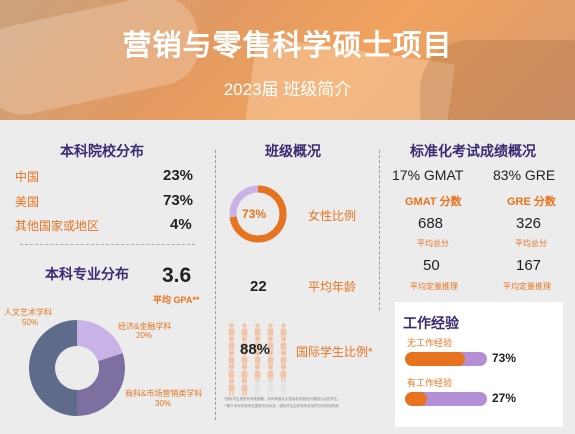 The height and width of the screenshot is (434, 575). I want to click on work-heading: 工作经验, so click(431, 323).